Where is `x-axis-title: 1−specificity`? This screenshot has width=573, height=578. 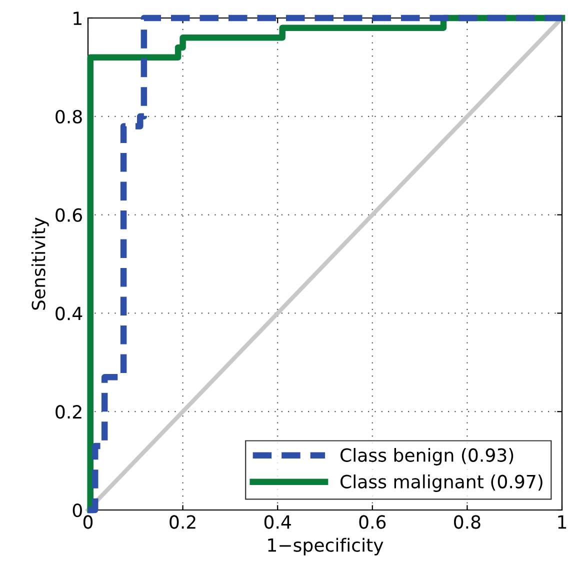 x-axis-title: 1−specificity is located at coordinates (326, 547).